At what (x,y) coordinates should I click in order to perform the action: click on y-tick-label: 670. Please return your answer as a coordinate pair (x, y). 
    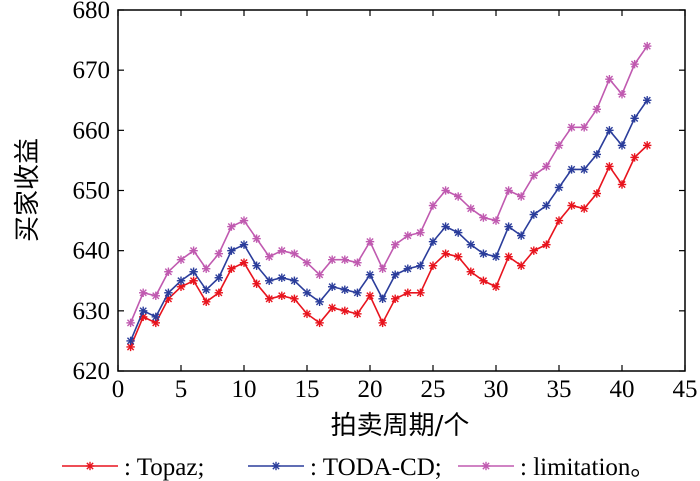
    Looking at the image, I should click on (92, 70).